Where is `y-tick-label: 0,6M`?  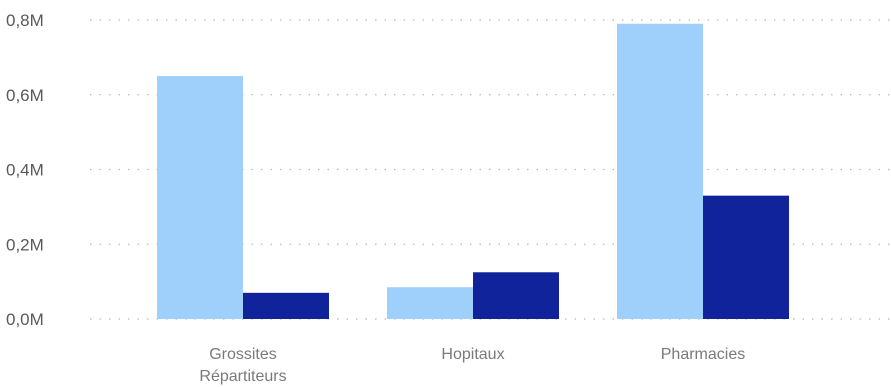
y-tick-label: 0,6M is located at coordinates (25, 95).